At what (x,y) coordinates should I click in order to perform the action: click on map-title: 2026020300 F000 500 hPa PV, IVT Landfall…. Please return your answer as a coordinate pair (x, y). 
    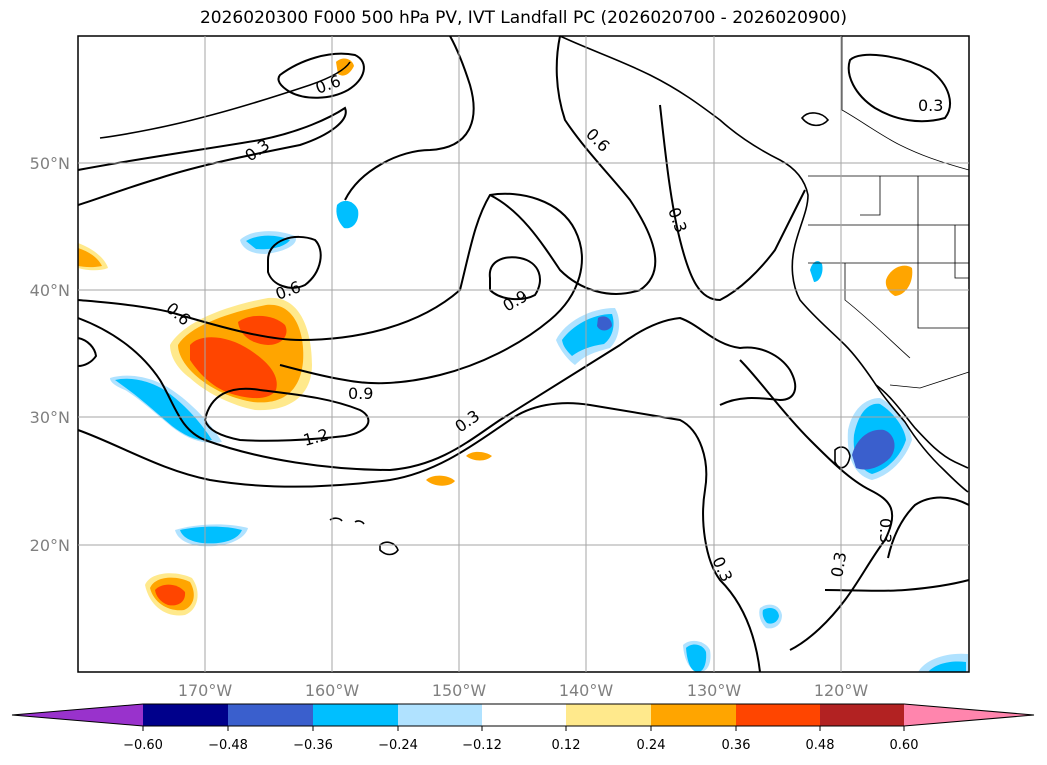
    Looking at the image, I should click on (523, 18).